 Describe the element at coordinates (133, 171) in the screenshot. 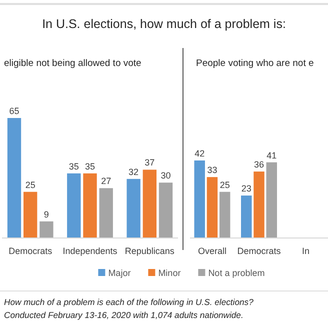

I see `data-label: 32` at that location.